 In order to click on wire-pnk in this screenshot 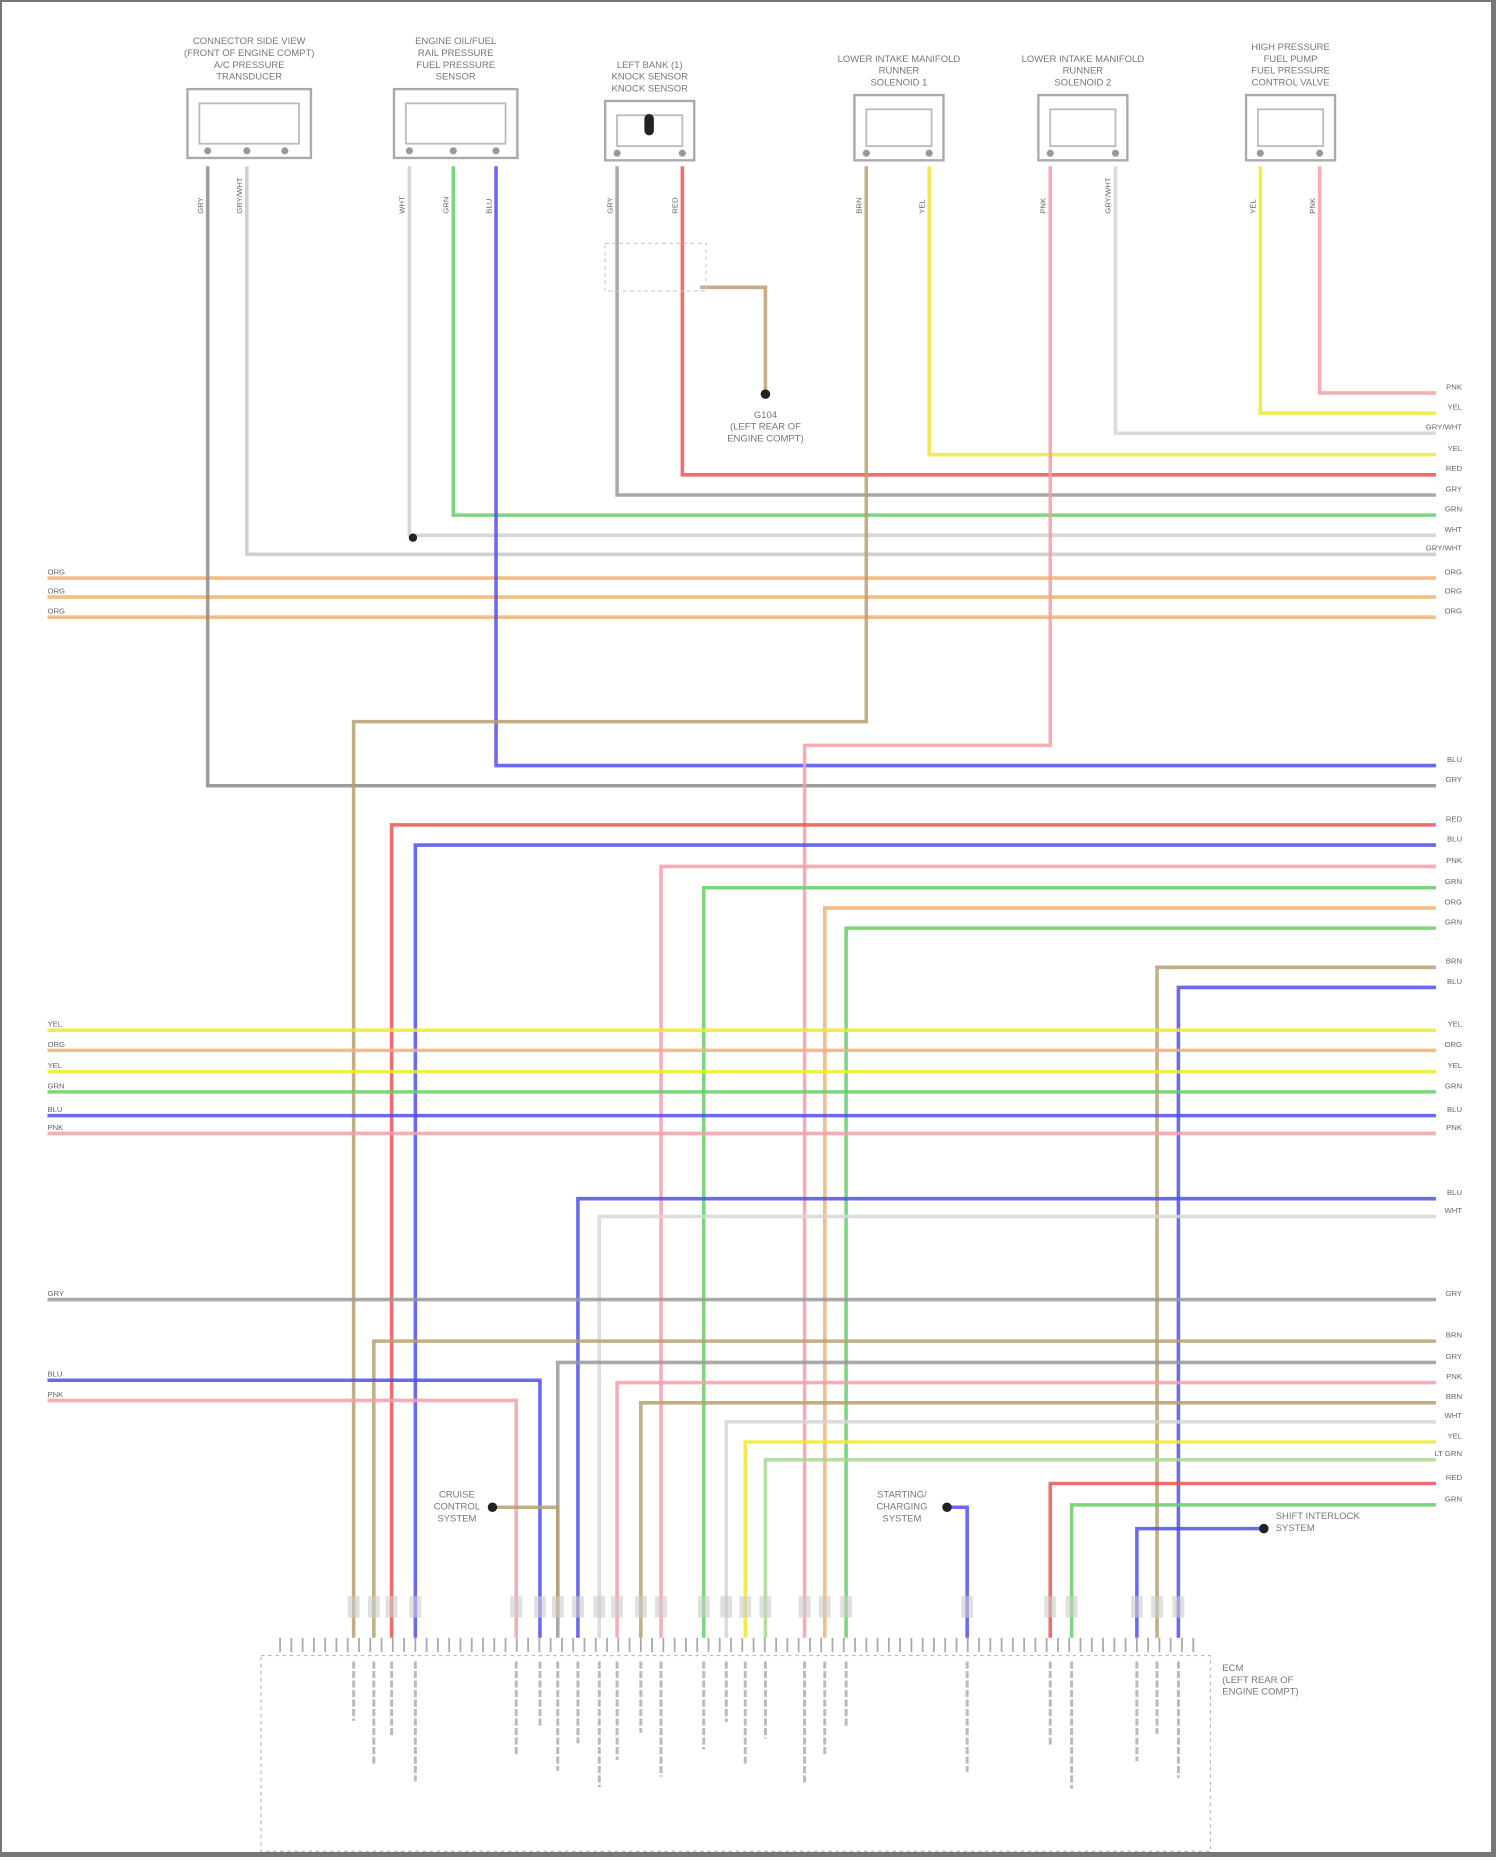, I will do `click(927, 902)`.